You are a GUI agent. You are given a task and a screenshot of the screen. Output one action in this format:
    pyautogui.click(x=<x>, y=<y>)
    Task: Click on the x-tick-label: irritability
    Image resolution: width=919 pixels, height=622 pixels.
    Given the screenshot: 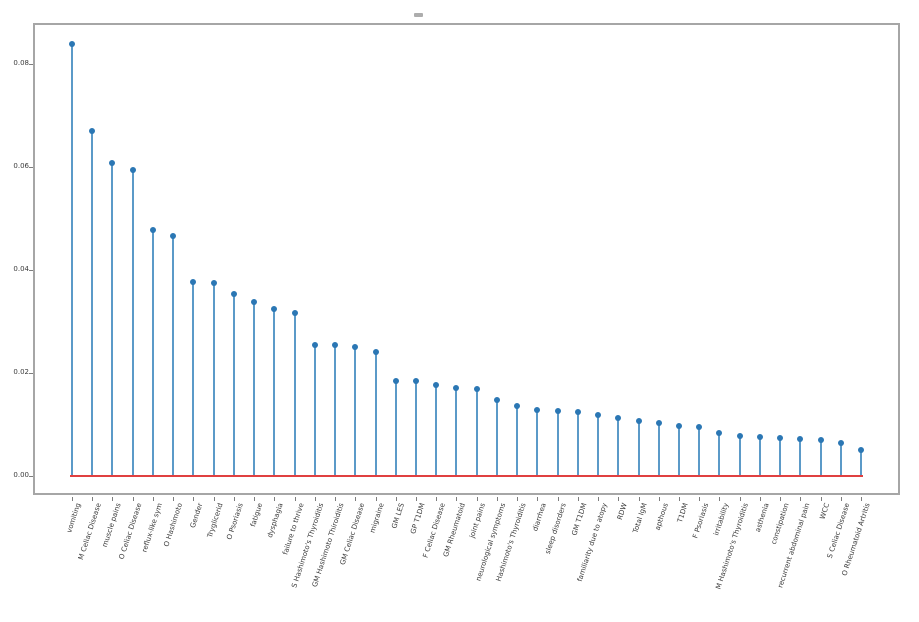 What is the action you would take?
    pyautogui.click(x=721, y=519)
    